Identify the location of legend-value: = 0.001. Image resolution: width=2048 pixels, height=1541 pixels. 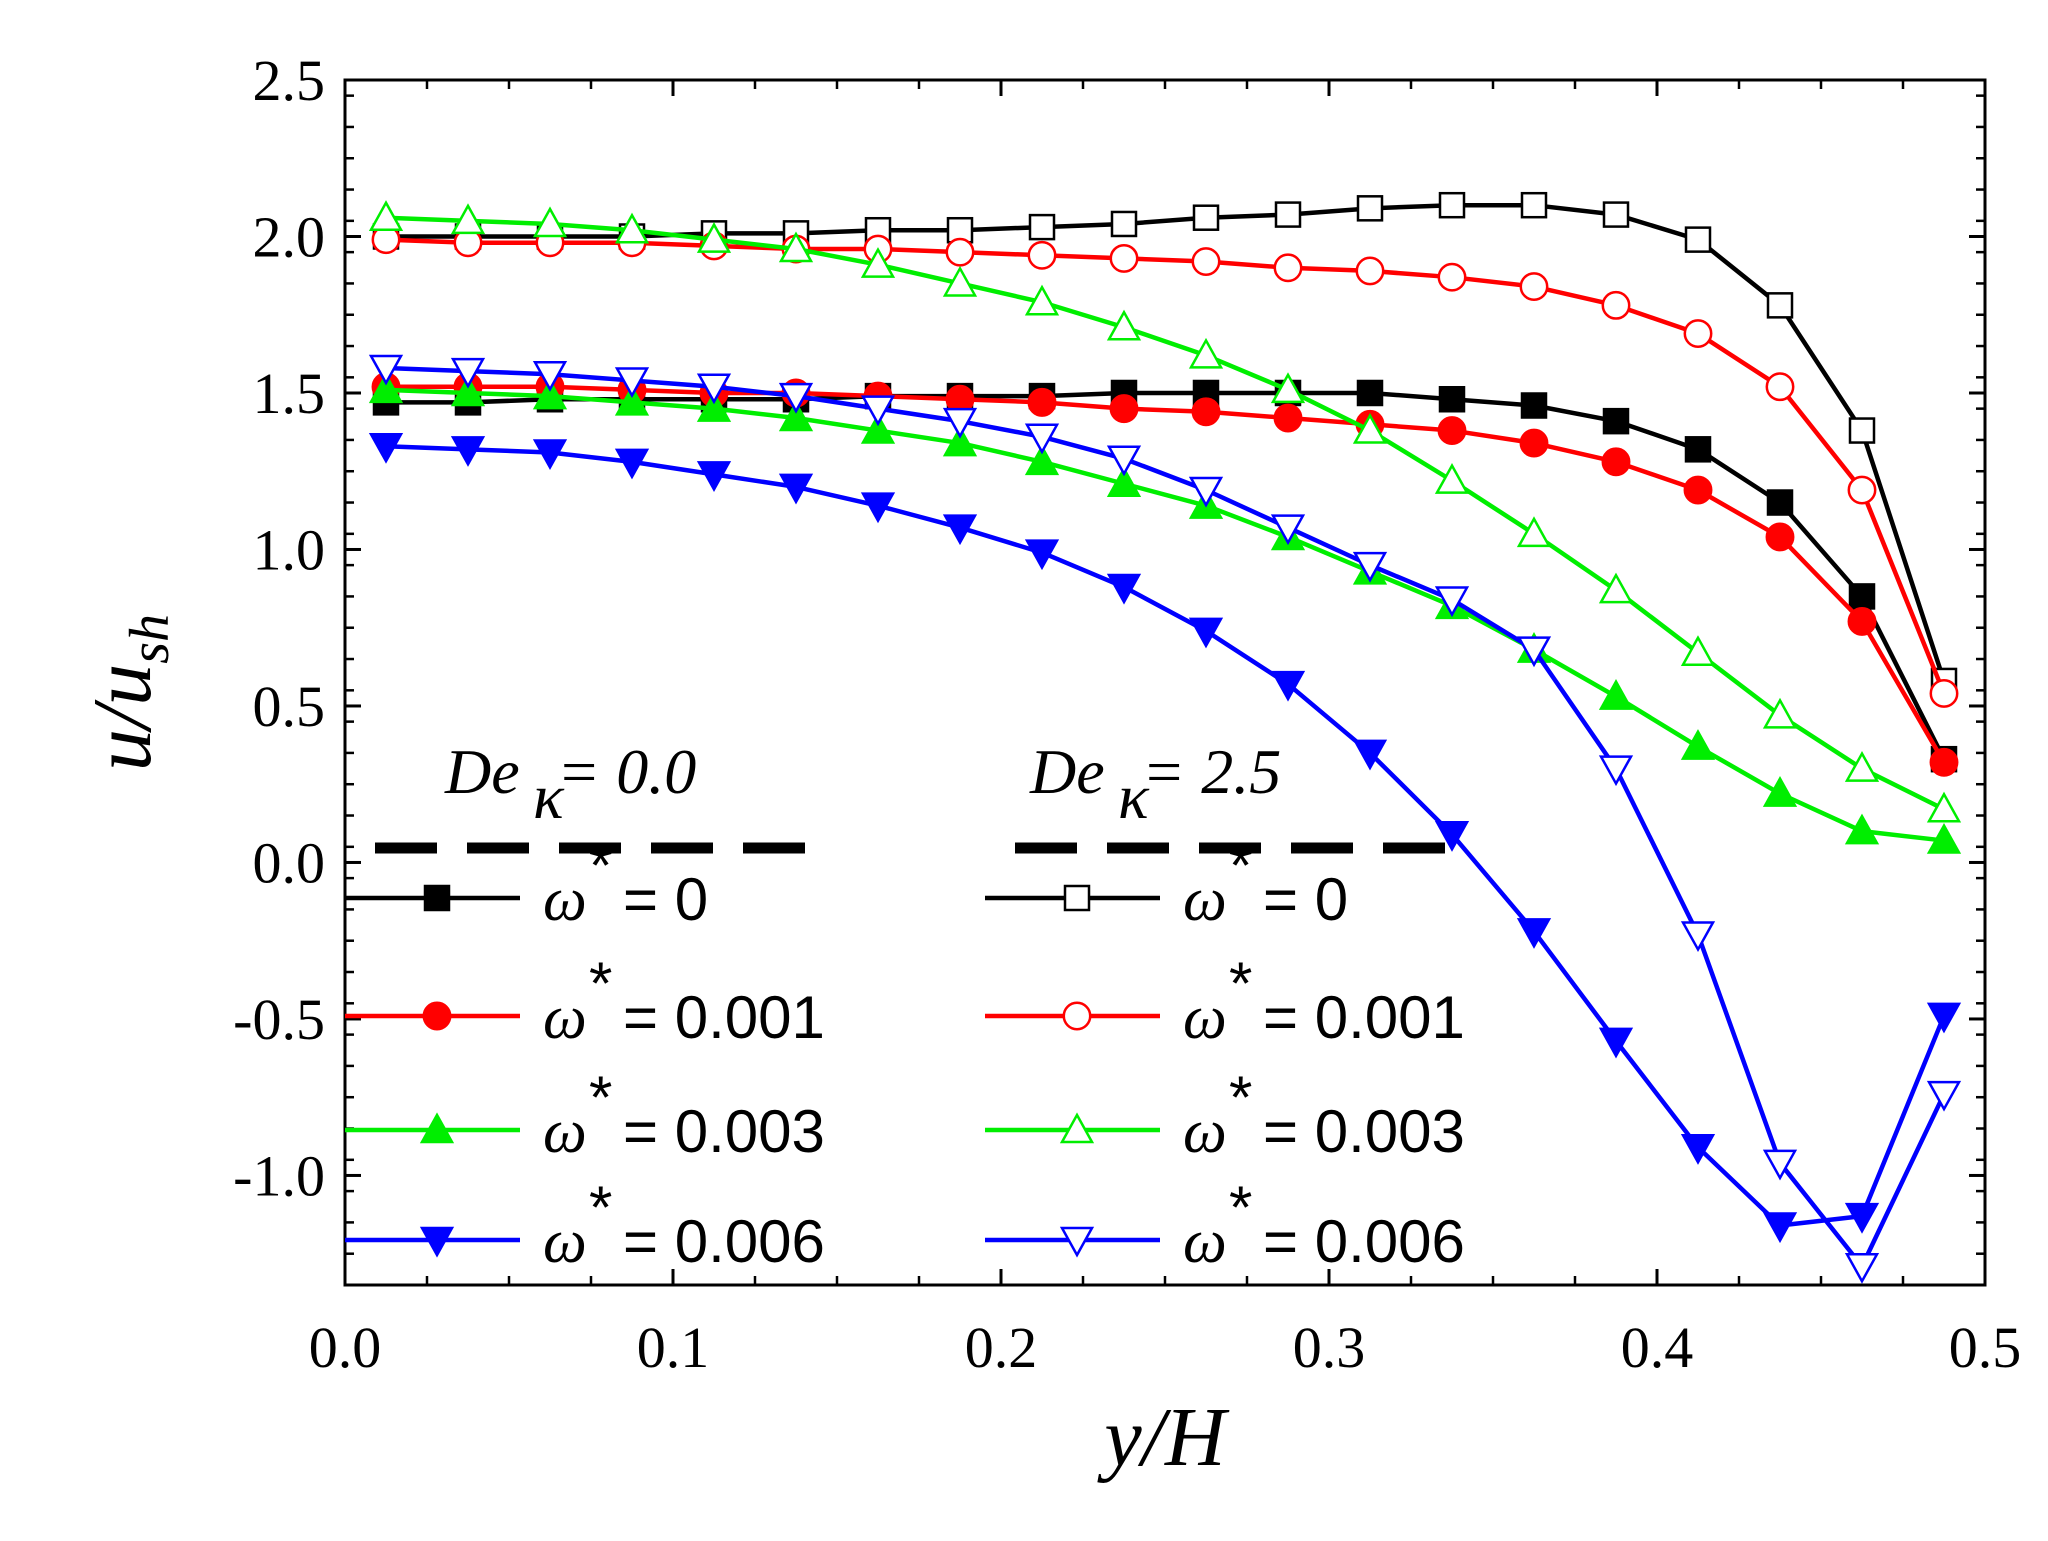
(724, 1017).